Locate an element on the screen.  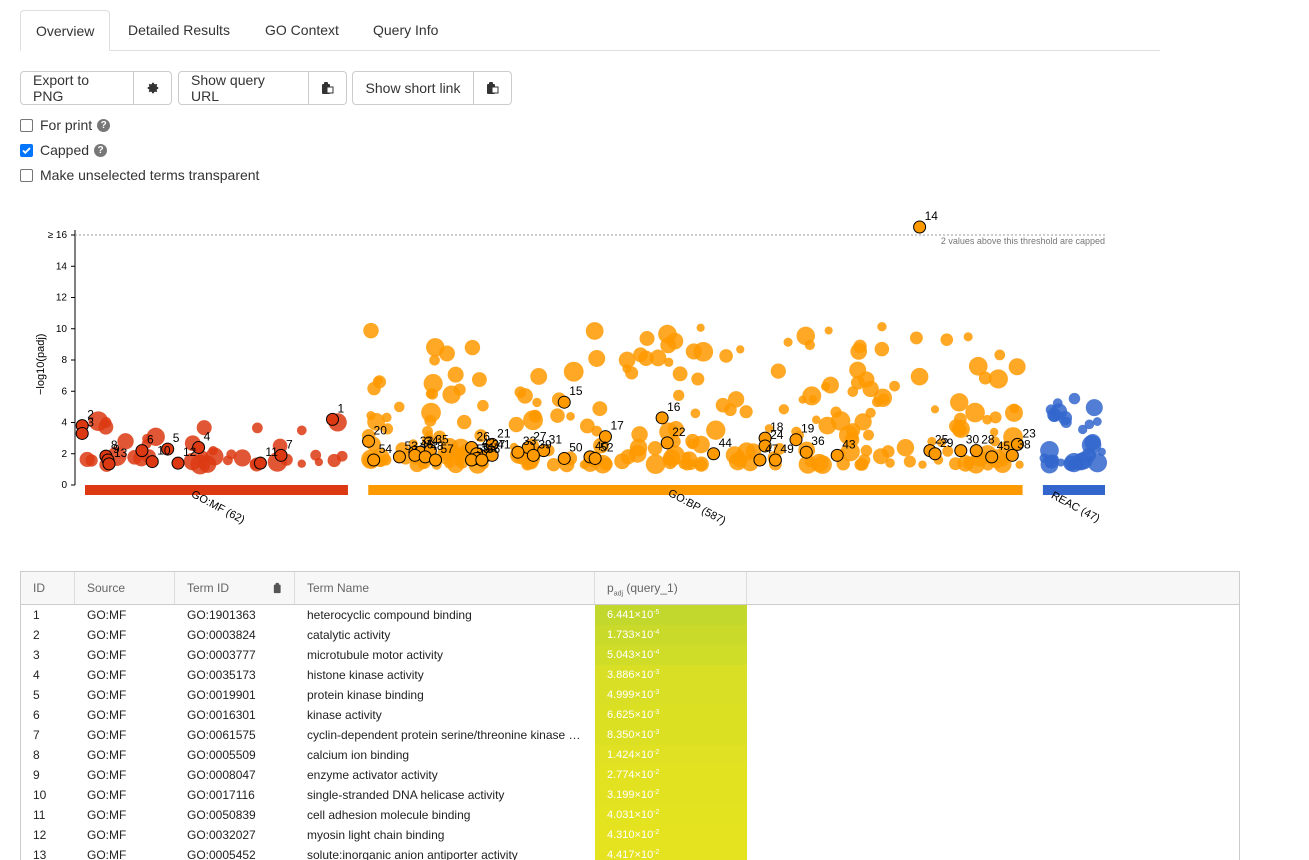
cell-term-name: protein kinase binding is located at coordinates (365, 695).